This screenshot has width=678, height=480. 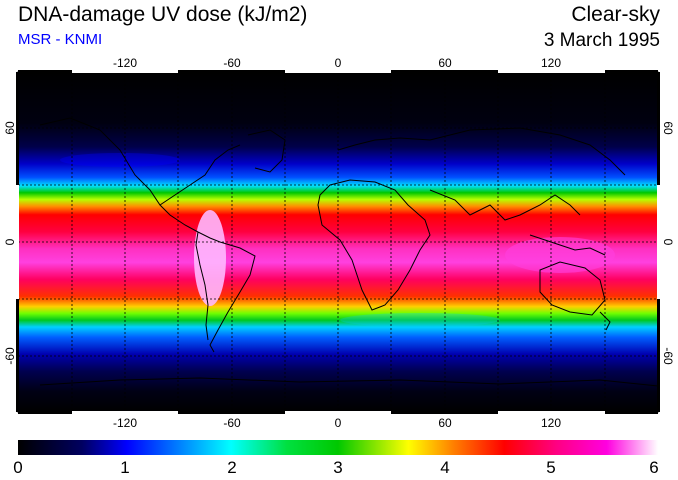 What do you see at coordinates (10, 128) in the screenshot?
I see `lat-tick-left: 60` at bounding box center [10, 128].